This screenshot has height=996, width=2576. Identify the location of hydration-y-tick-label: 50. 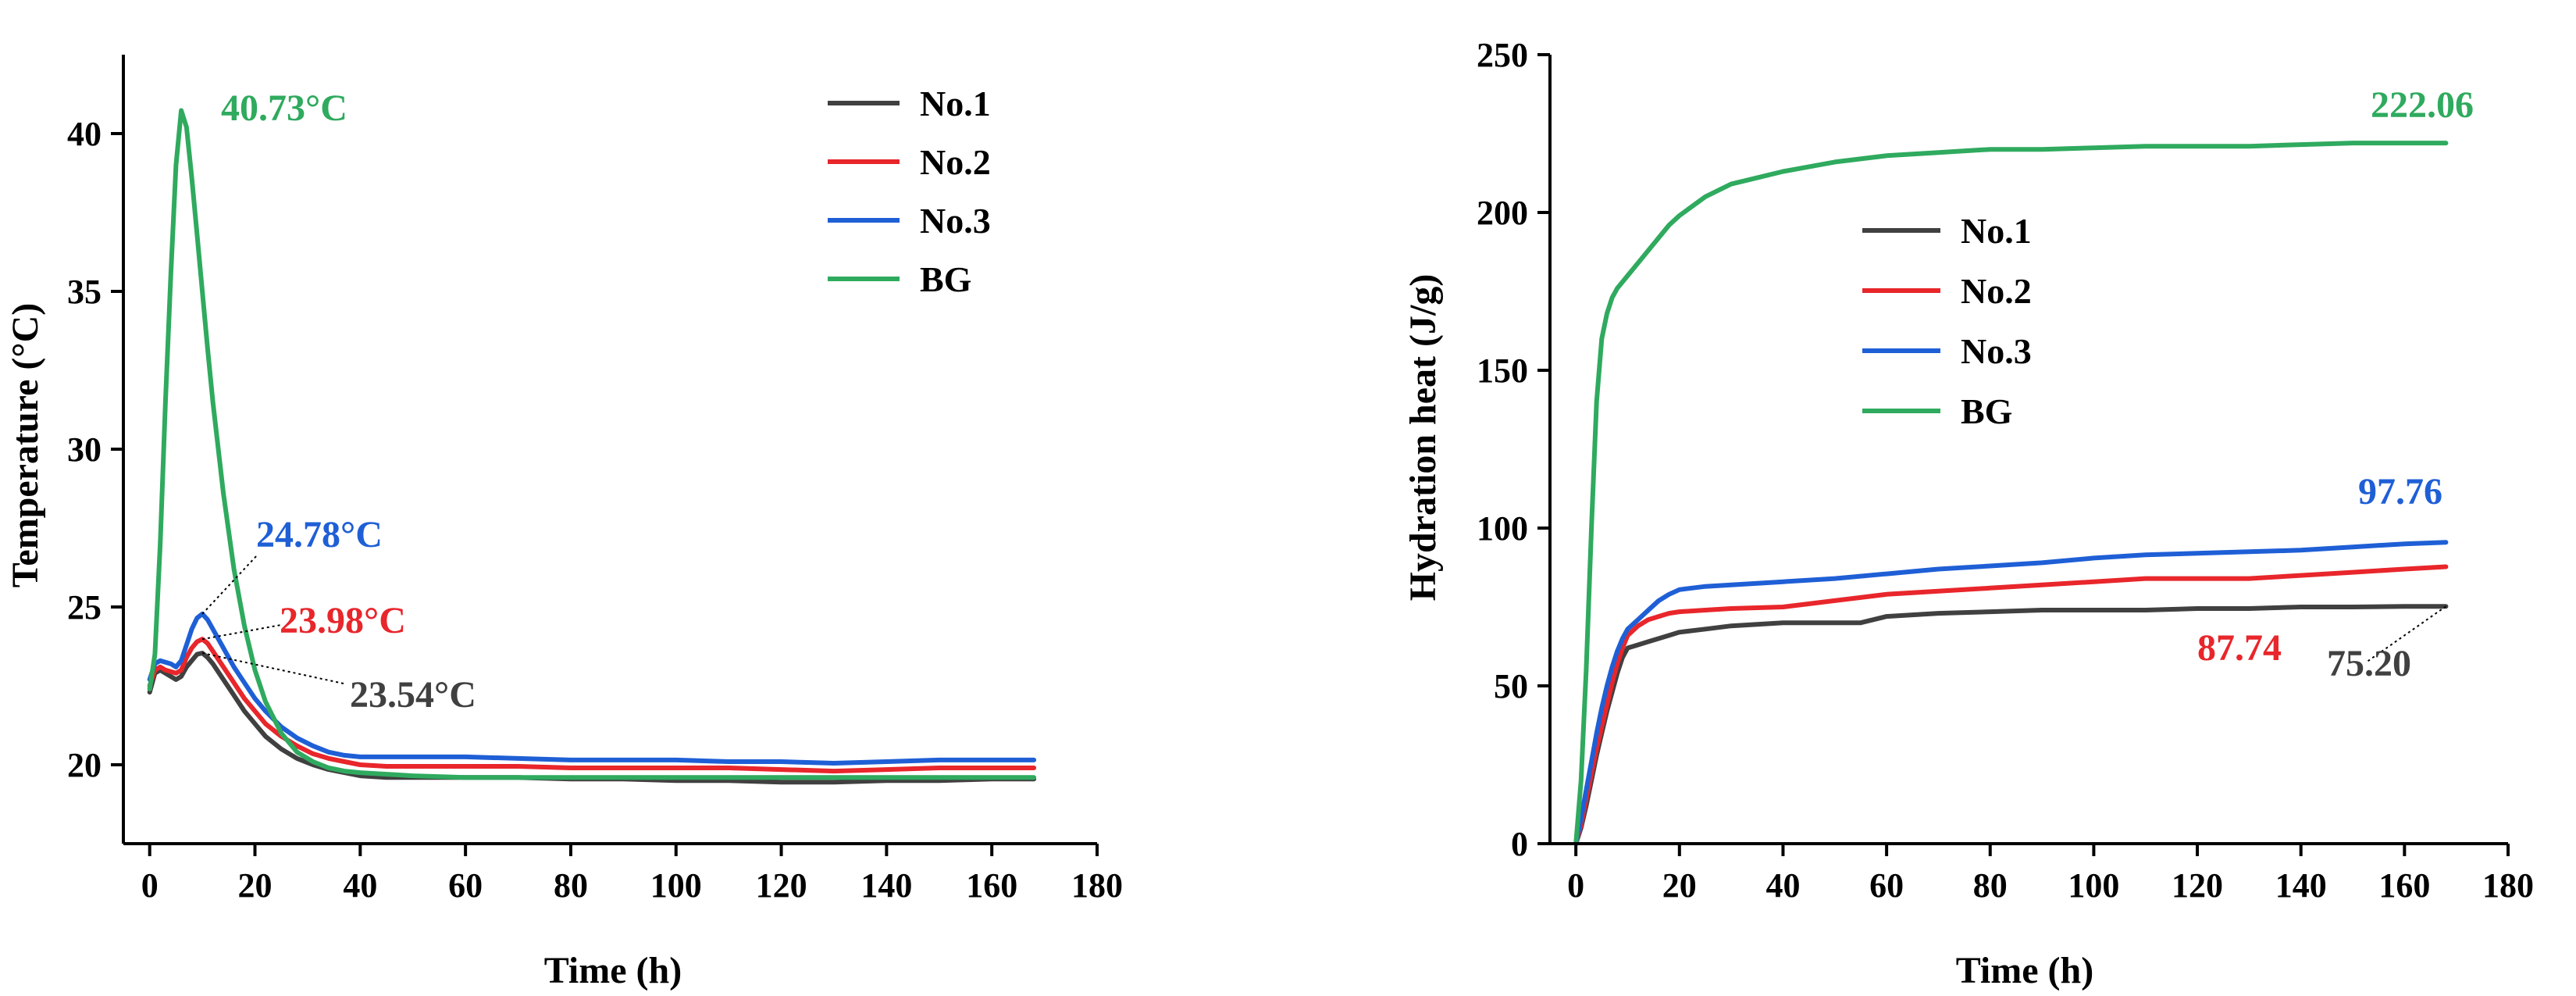
(1511, 686).